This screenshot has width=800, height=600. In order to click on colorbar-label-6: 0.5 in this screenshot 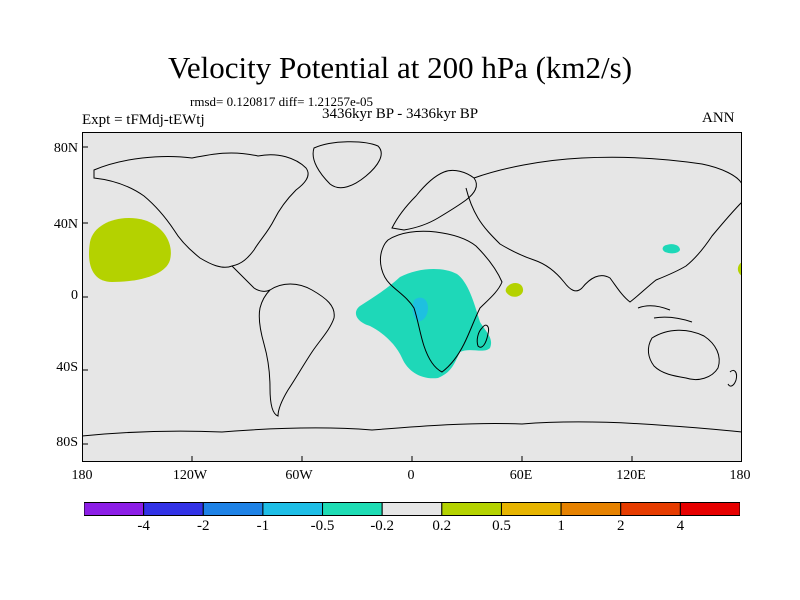, I will do `click(501, 526)`.